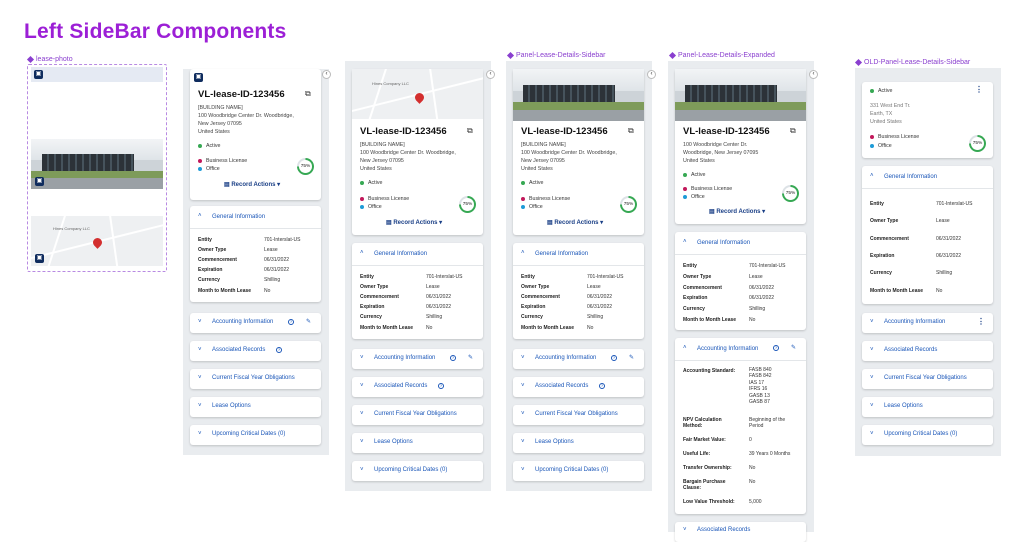 Image resolution: width=1024 pixels, height=542 pixels. What do you see at coordinates (756, 277) in the screenshot?
I see `general-rows-1-v: Lease` at bounding box center [756, 277].